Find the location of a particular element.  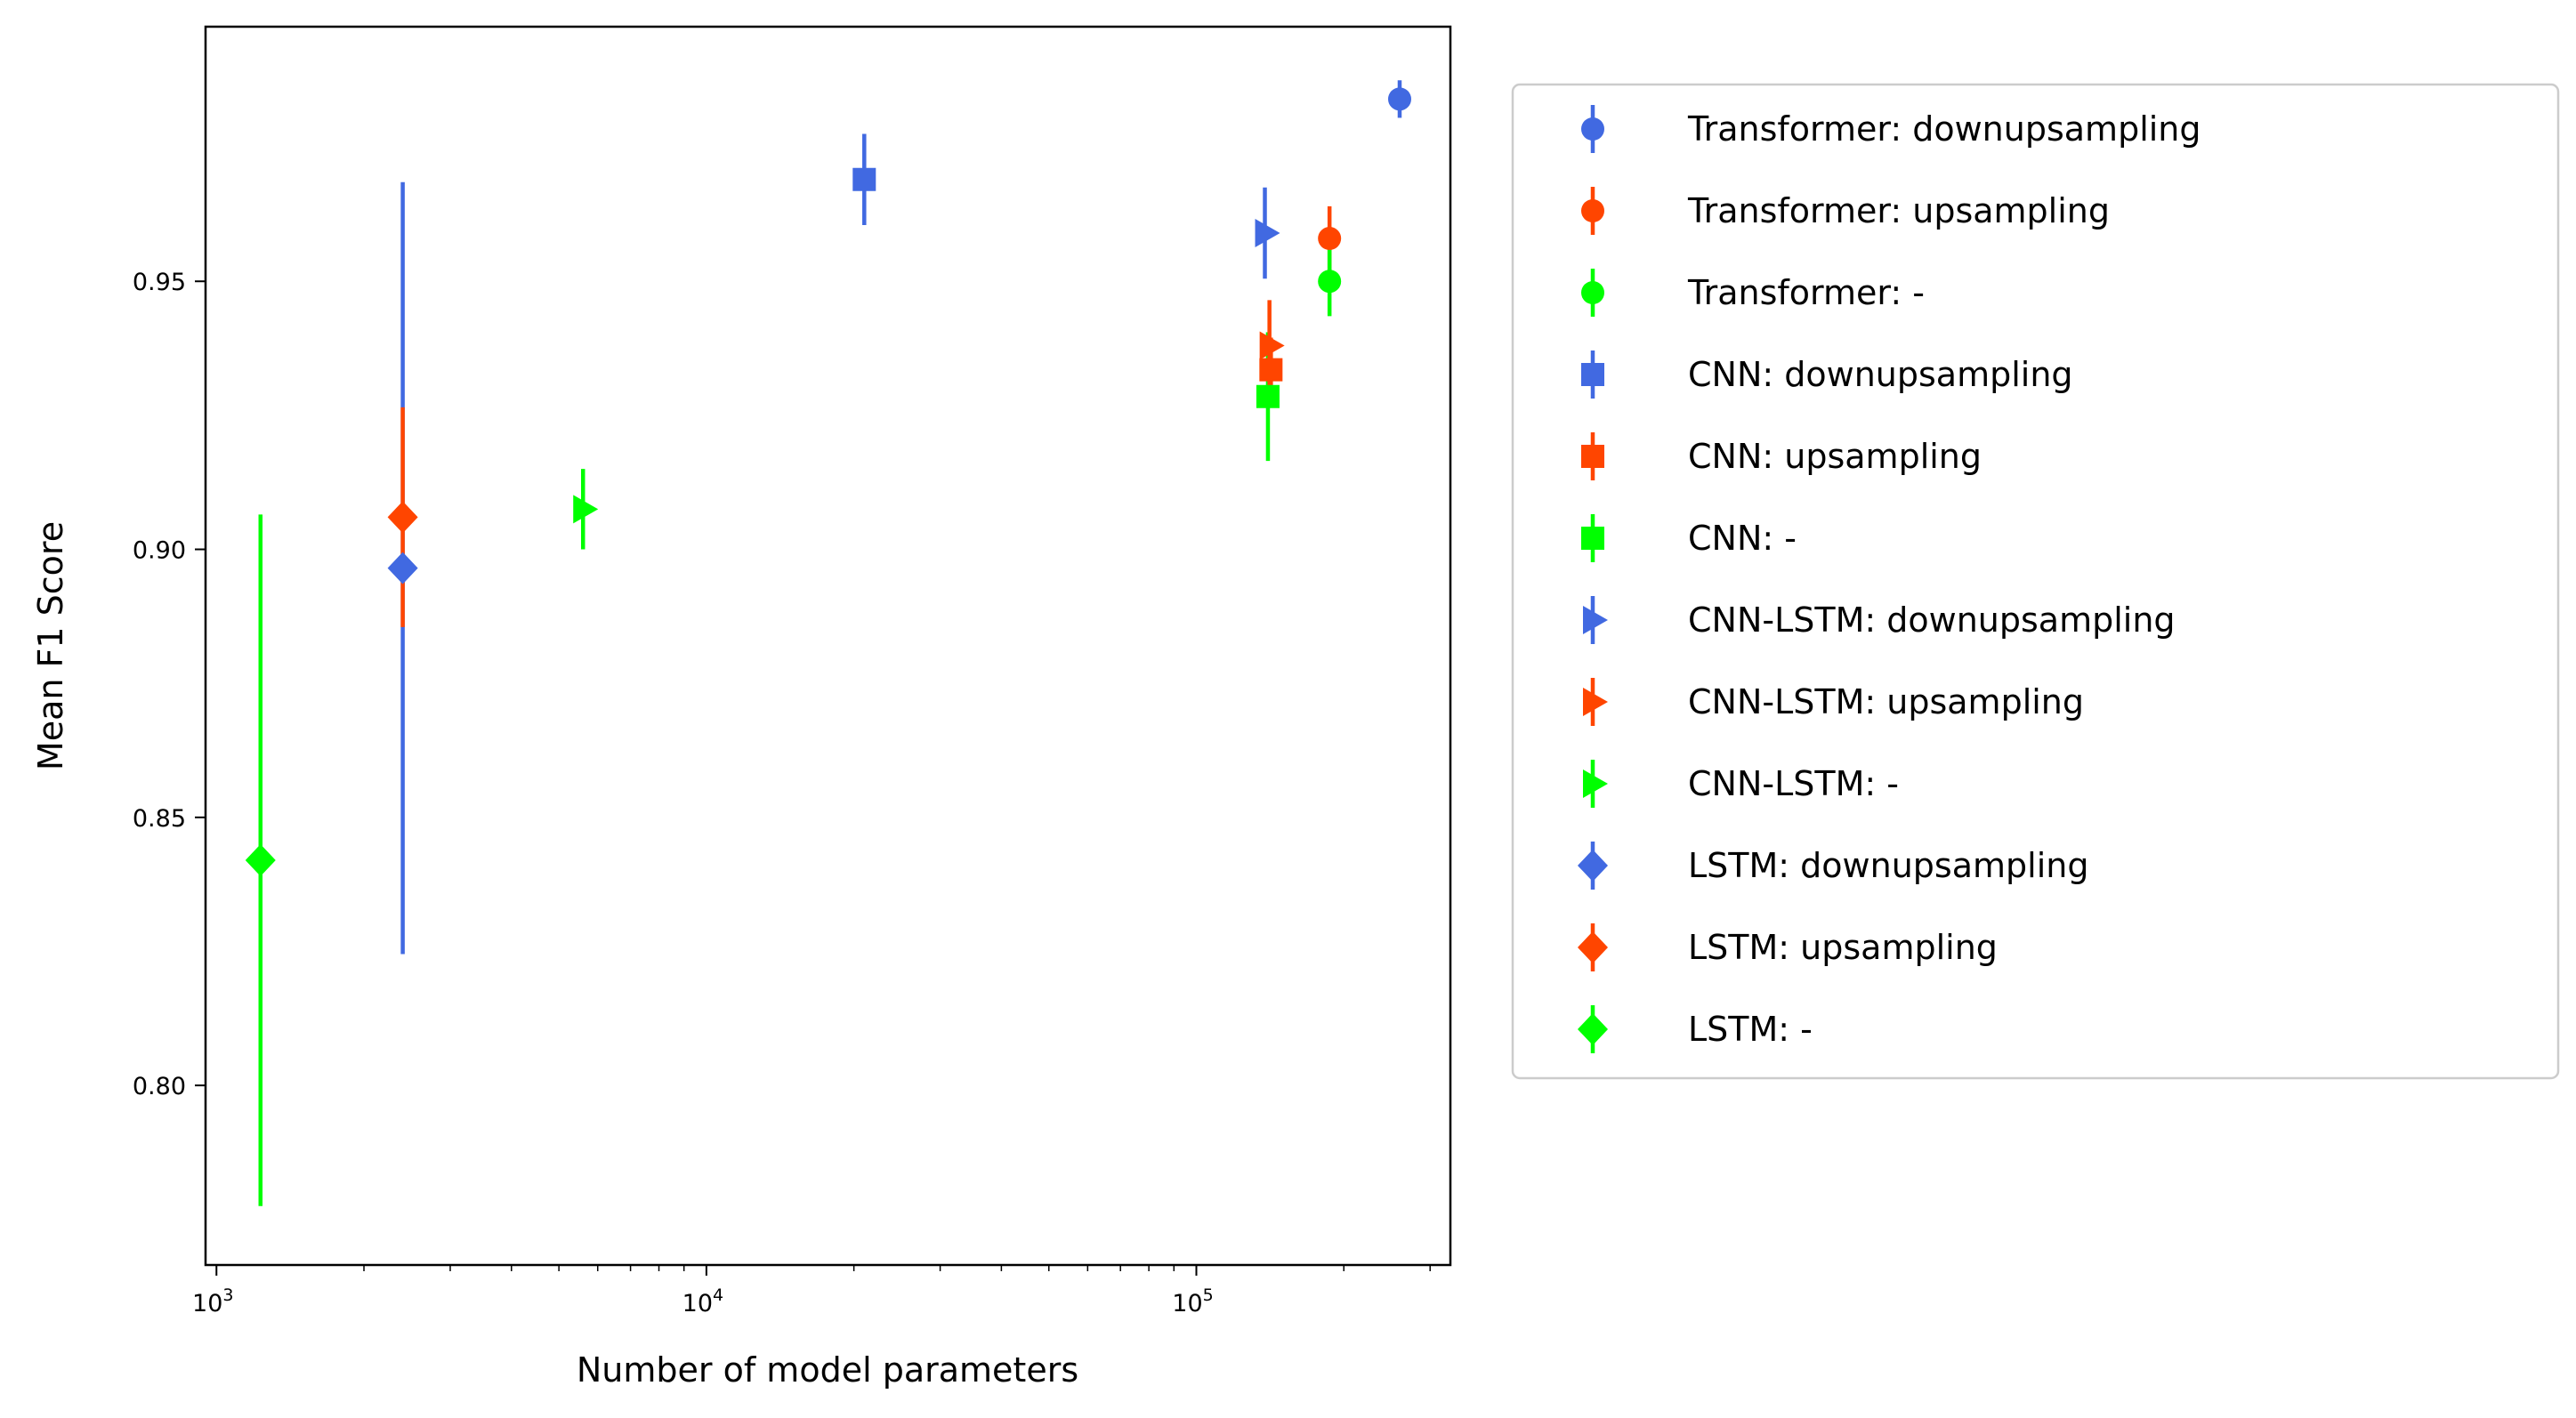

x-axis-label: Number of model parameters is located at coordinates (827, 1370).